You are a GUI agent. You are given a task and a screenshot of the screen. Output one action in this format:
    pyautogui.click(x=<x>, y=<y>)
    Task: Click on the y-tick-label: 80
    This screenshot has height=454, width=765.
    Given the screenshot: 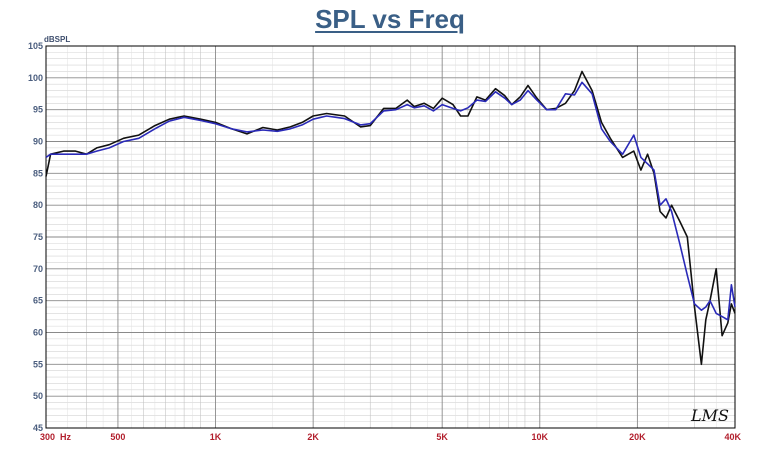 What is the action you would take?
    pyautogui.click(x=38, y=205)
    